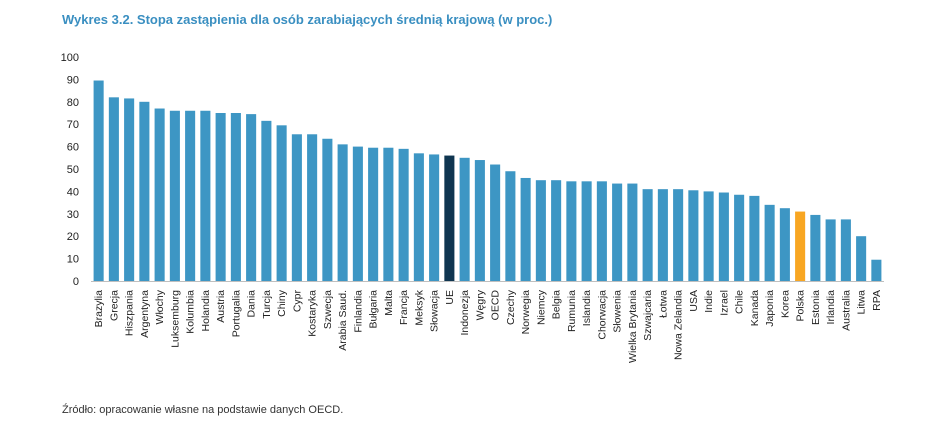  Describe the element at coordinates (389, 303) in the screenshot. I see `x-tick-label: Malta` at that location.